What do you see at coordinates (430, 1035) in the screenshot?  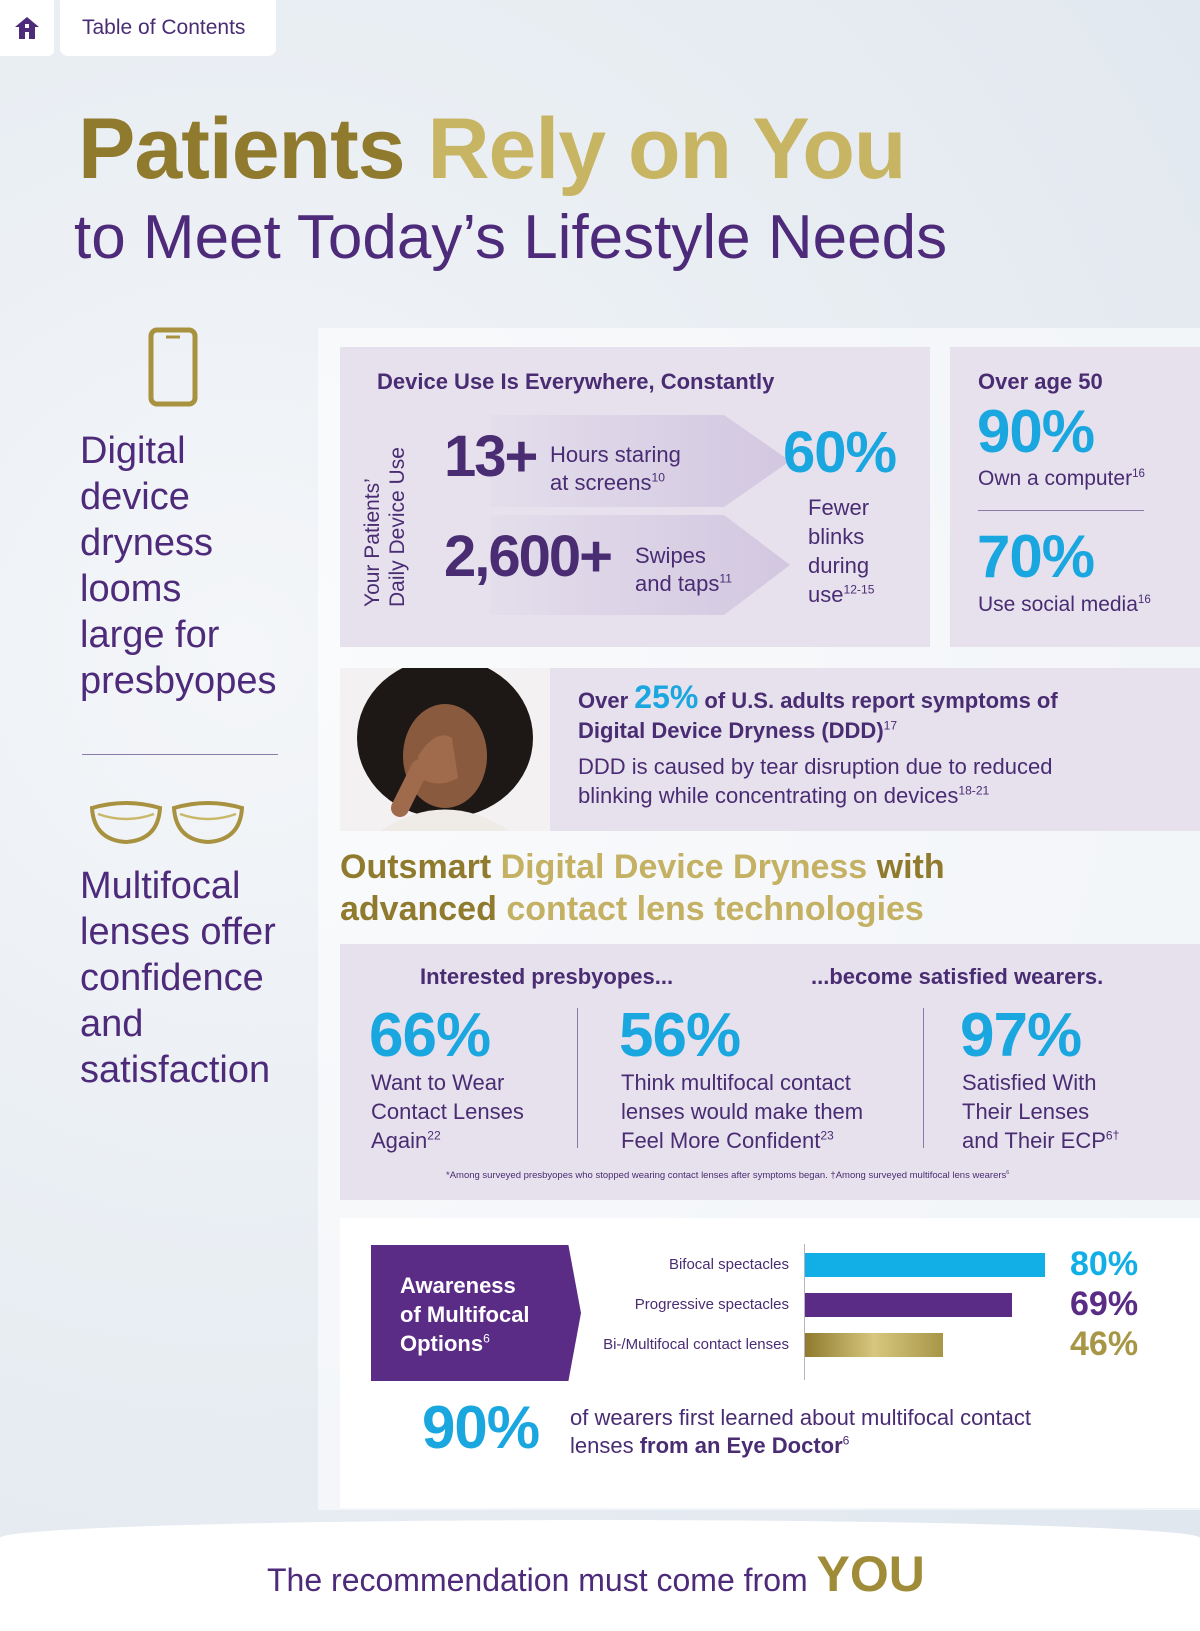 I see `want-to-wear-value: 66%` at bounding box center [430, 1035].